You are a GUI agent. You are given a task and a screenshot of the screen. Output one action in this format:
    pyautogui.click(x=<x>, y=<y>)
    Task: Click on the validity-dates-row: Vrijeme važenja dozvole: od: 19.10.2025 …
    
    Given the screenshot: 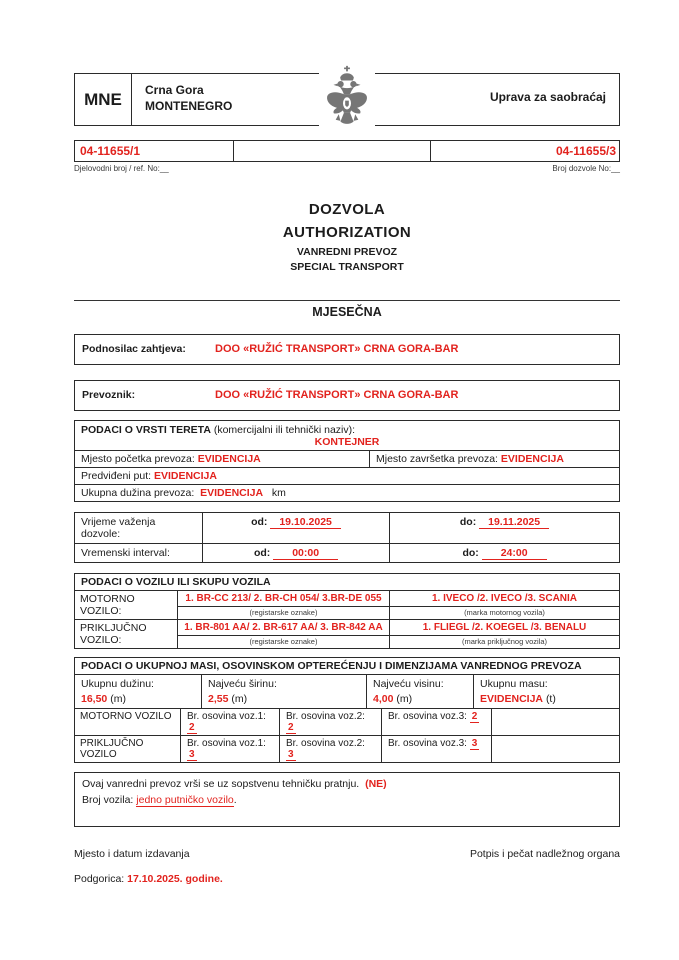 What is the action you would take?
    pyautogui.click(x=347, y=527)
    